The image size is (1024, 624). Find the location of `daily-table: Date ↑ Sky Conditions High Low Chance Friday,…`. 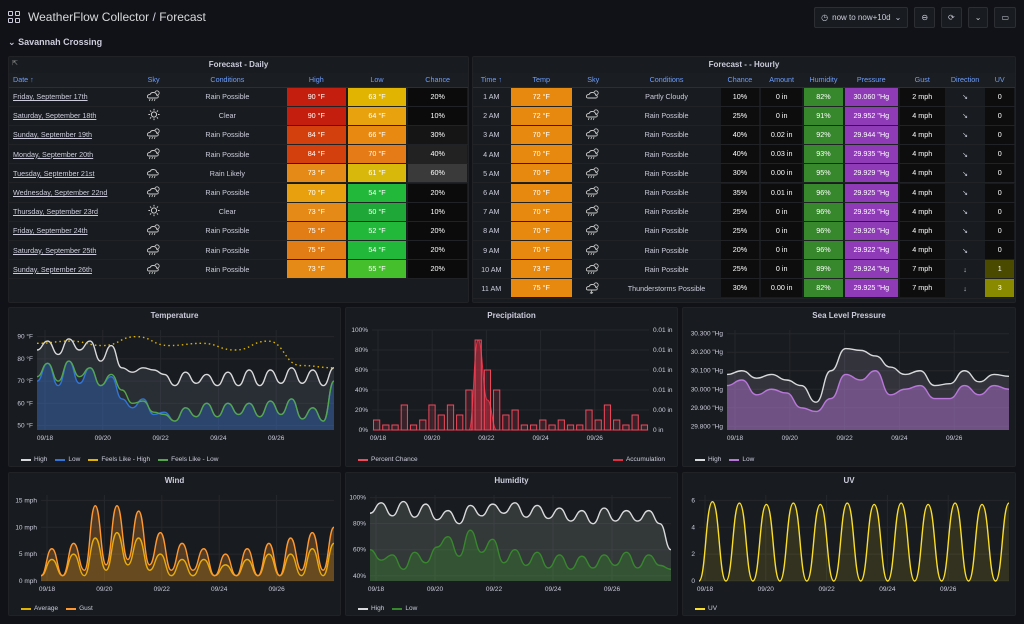

daily-table: Date ↑ Sky Conditions High Low Chance Friday,… is located at coordinates (238, 176).